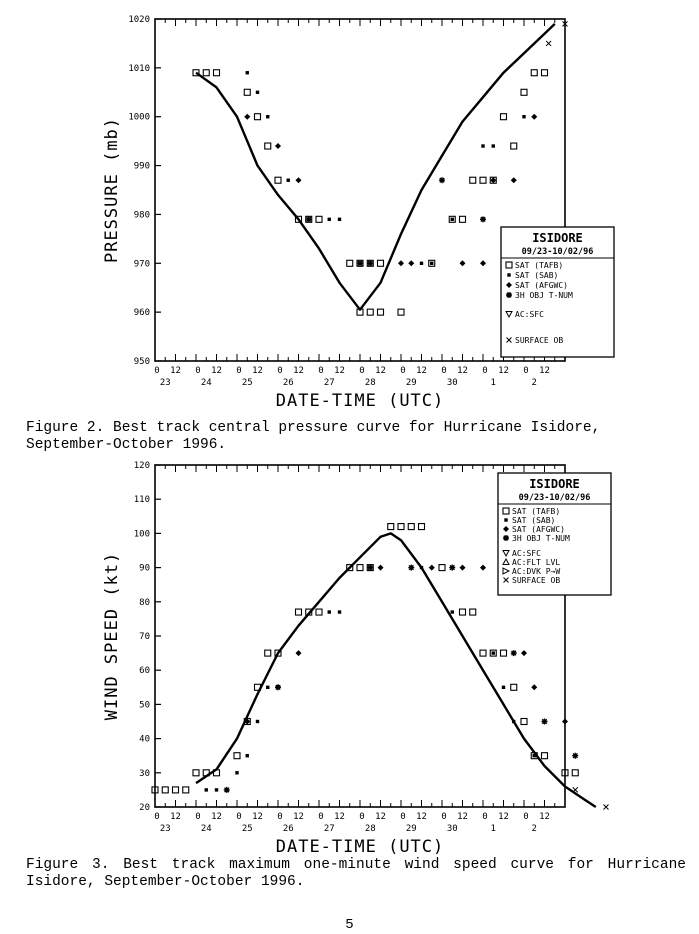  Describe the element at coordinates (139, 118) in the screenshot. I see `y-tick-label: 1000` at that location.